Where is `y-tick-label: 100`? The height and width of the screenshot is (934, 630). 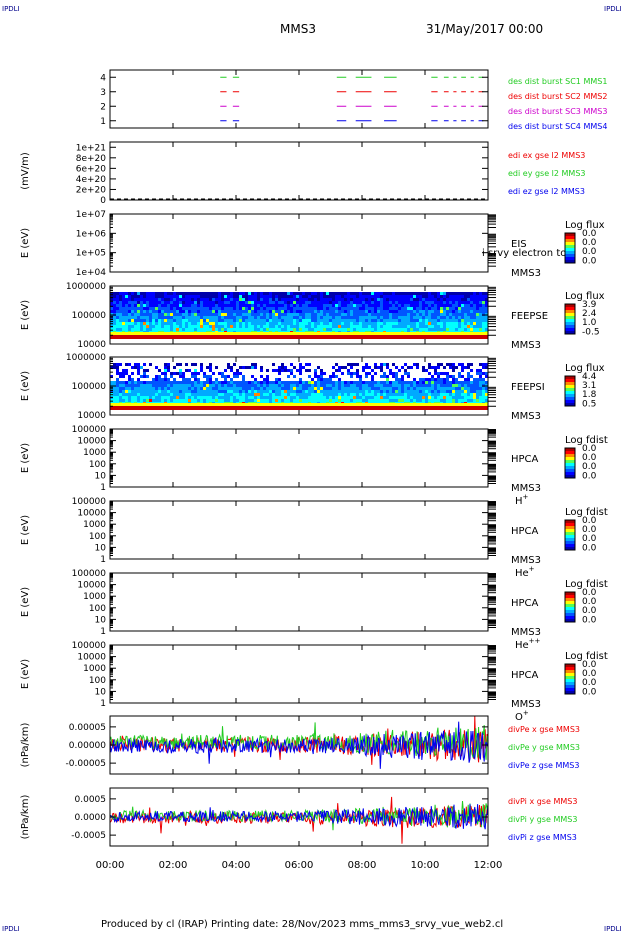 y-tick-label: 100 is located at coordinates (97, 537).